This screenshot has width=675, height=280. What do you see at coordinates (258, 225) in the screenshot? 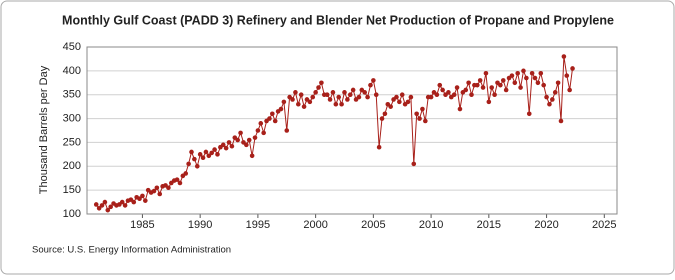
I see `x-tick-label: 1995` at bounding box center [258, 225].